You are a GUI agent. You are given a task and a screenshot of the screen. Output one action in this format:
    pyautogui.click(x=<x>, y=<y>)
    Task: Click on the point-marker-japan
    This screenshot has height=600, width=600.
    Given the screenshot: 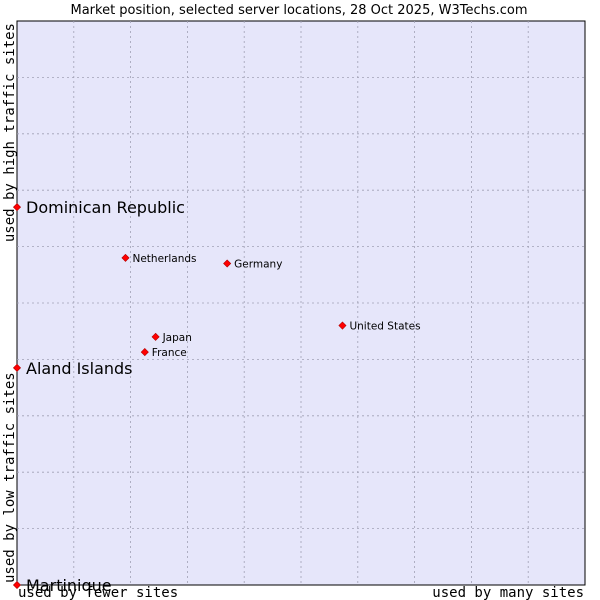 What is the action you would take?
    pyautogui.click(x=155, y=336)
    